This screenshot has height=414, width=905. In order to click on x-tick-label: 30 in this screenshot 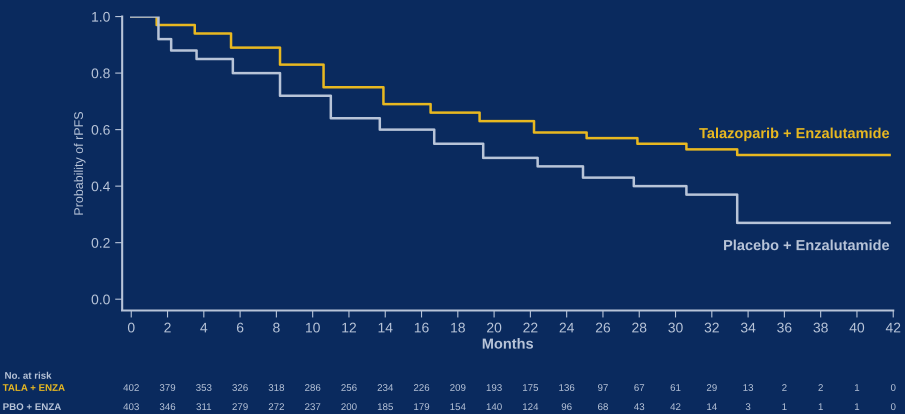, I will do `click(675, 327)`.